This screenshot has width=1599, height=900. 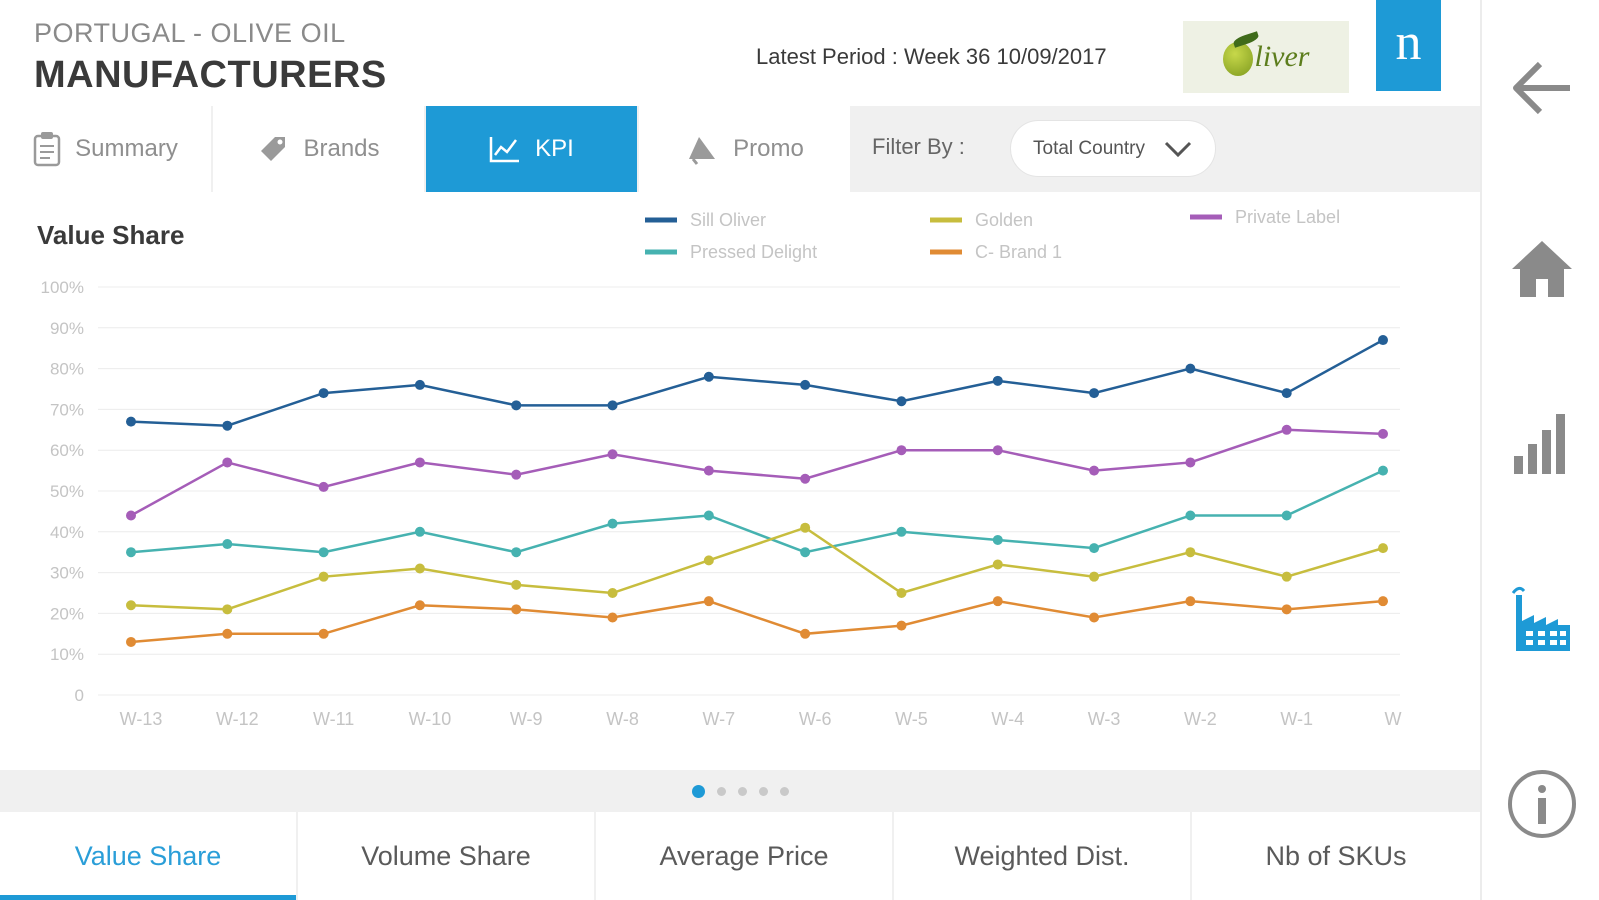 I want to click on metric-tab-label: Weighted Dist., so click(x=1042, y=855).